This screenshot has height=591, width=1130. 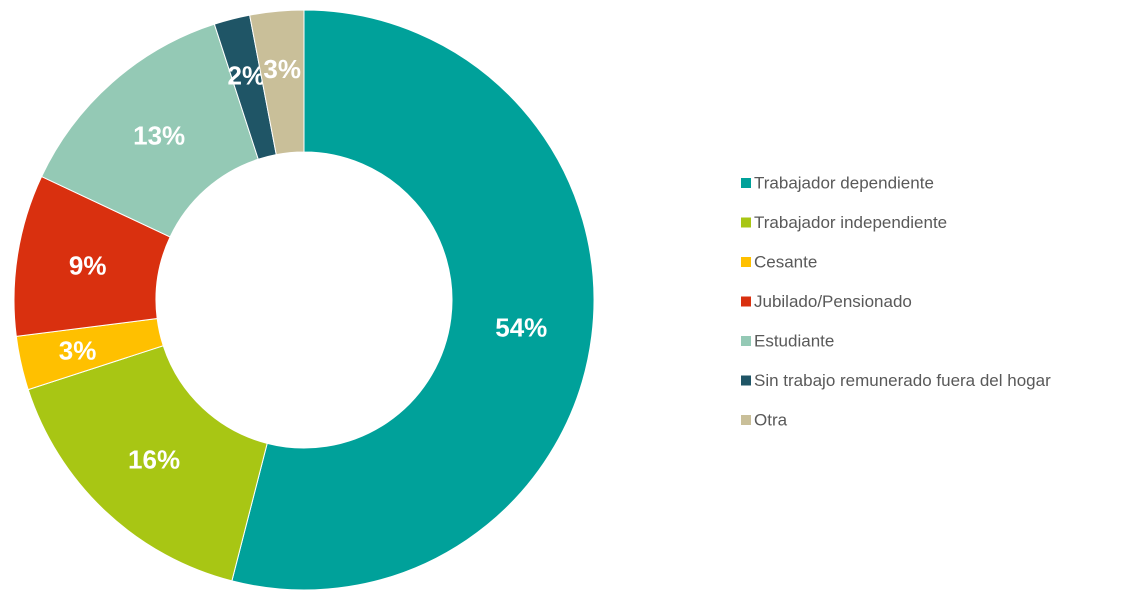 I want to click on data-label: 16%, so click(x=154, y=460).